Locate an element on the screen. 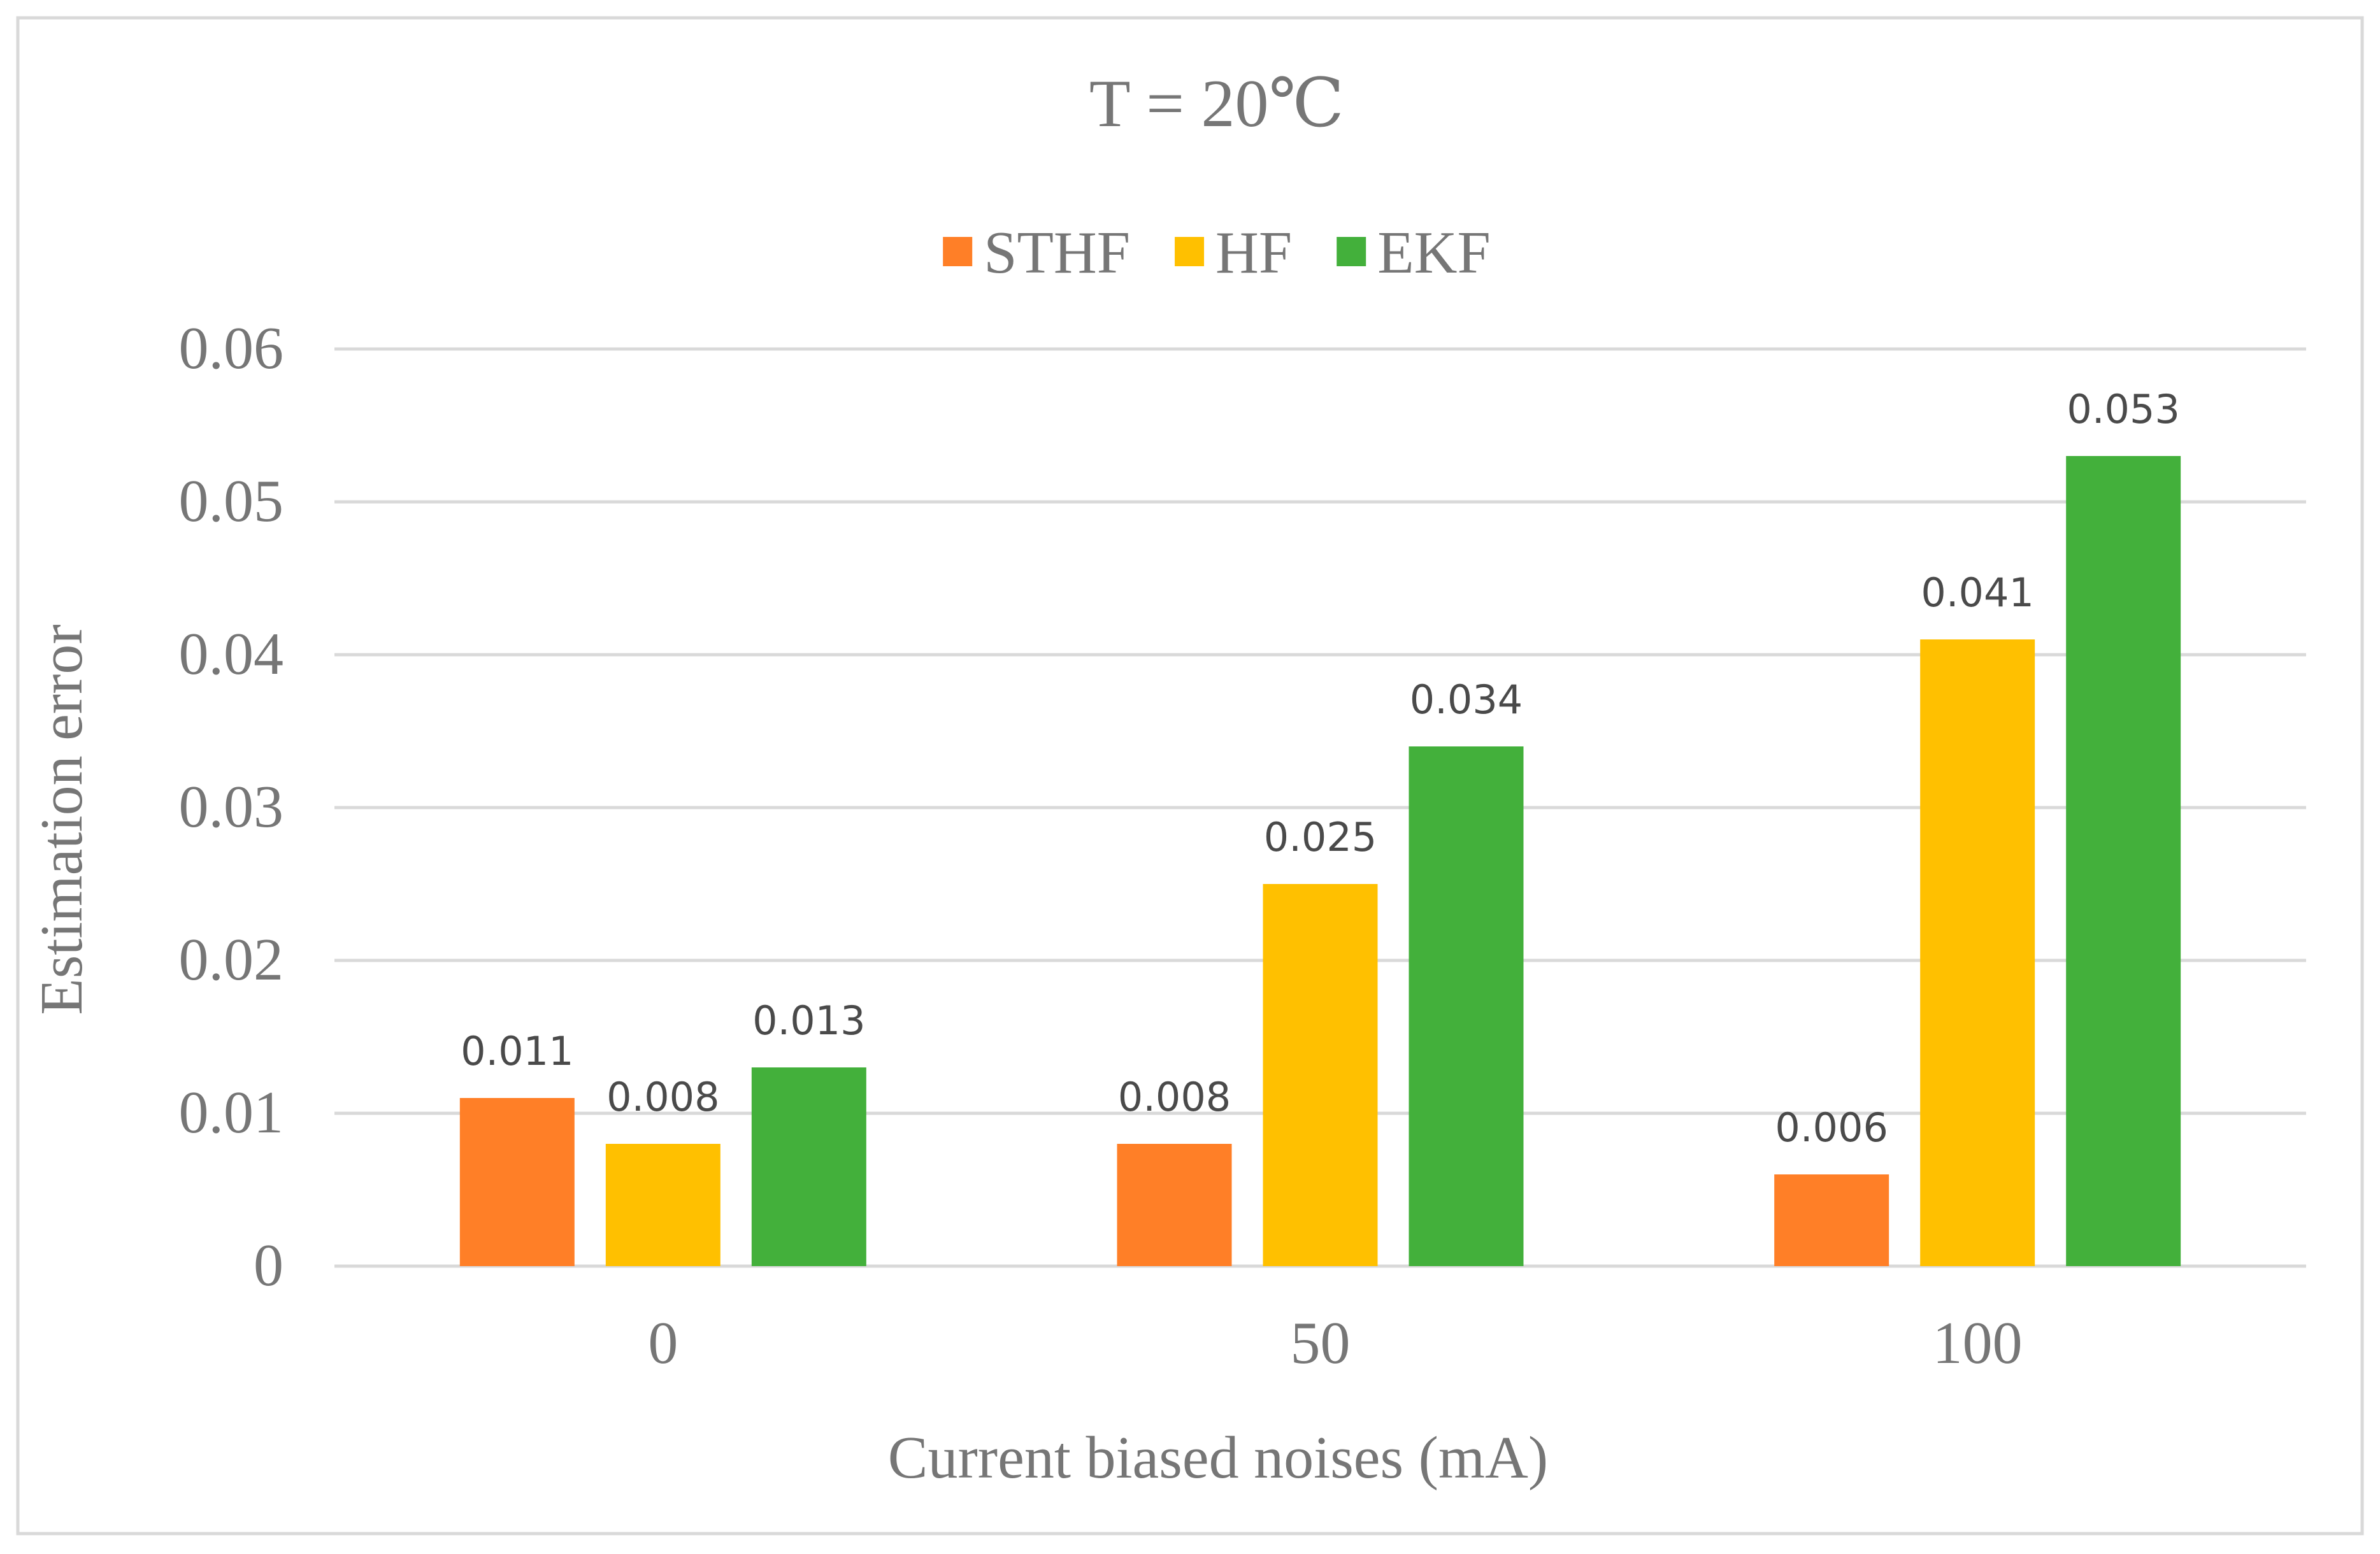  data-label-hf-100: 0.041 is located at coordinates (1977, 592).